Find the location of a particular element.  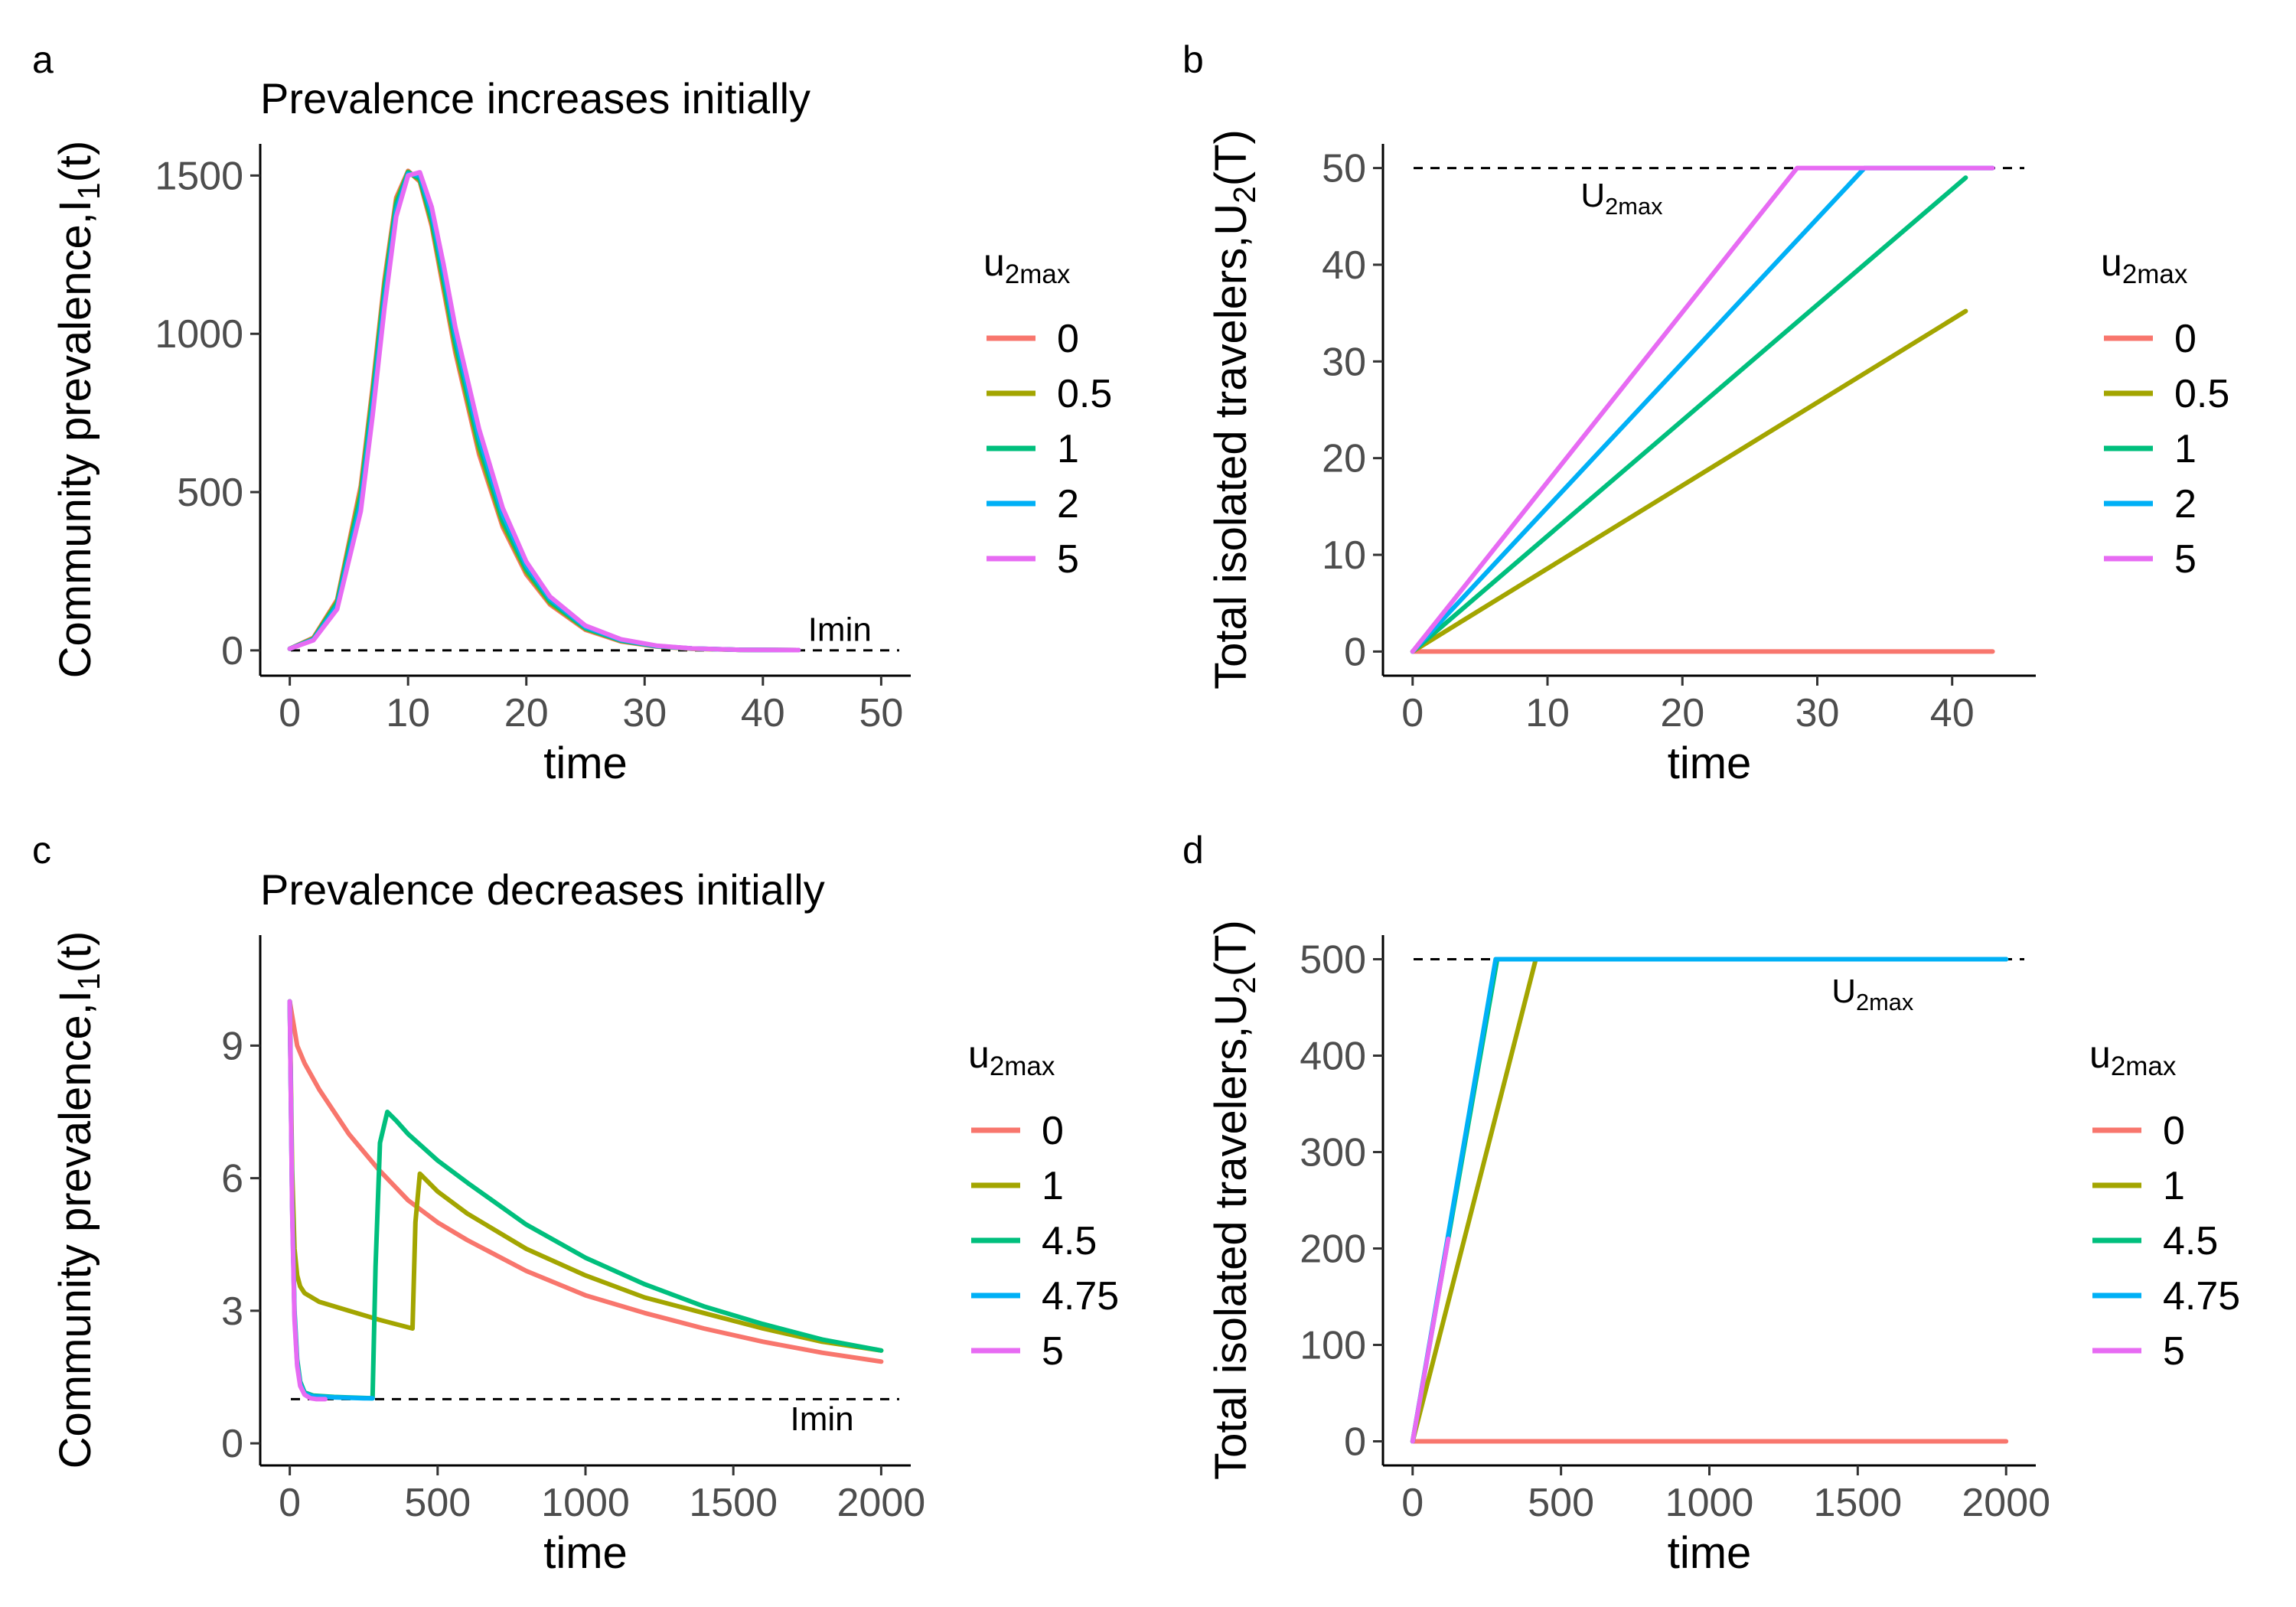

y-tick-label: 50 is located at coordinates (1344, 169).